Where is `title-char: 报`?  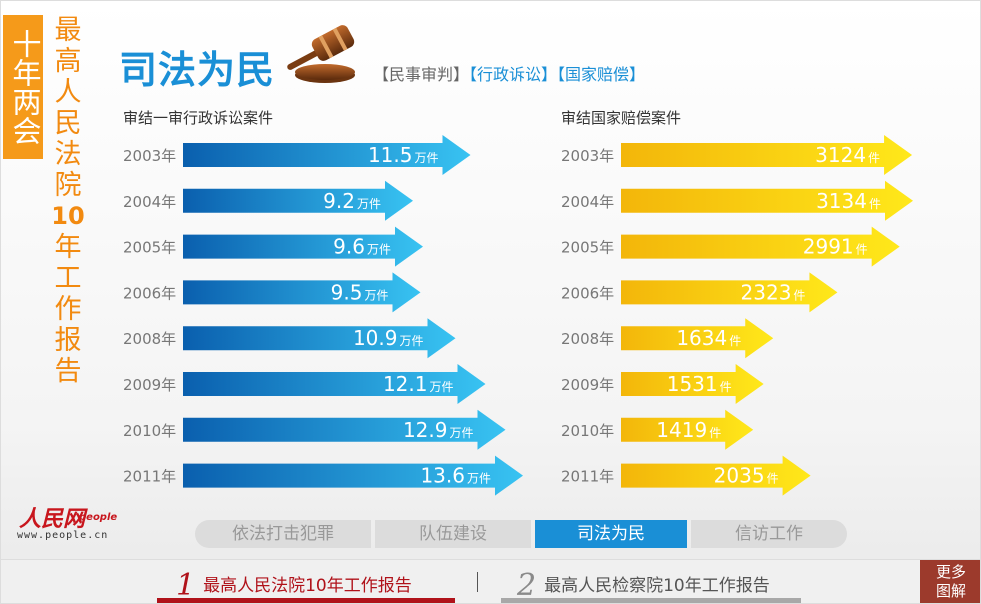
title-char: 报 is located at coordinates (68, 340).